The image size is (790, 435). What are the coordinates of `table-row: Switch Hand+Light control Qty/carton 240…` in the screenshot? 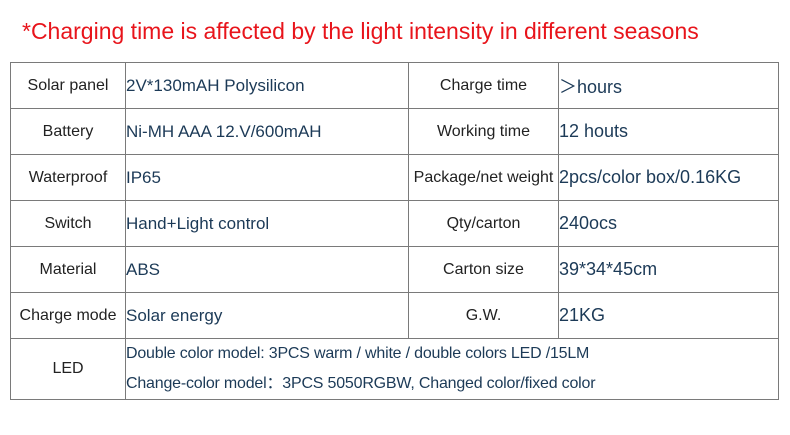 It's located at (394, 223).